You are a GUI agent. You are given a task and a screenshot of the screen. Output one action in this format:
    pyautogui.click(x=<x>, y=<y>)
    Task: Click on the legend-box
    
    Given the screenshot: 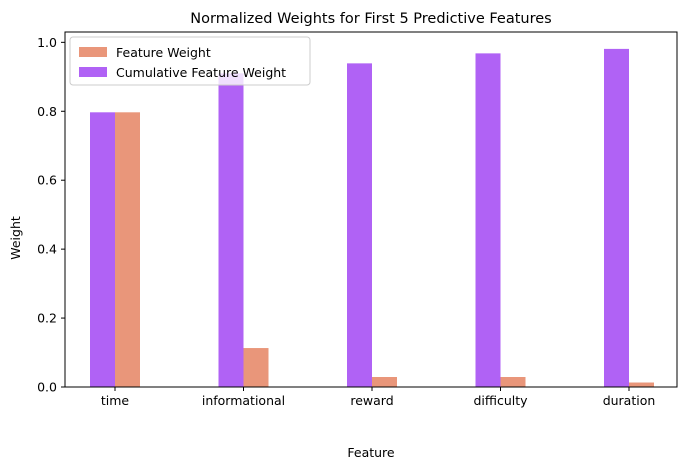 What is the action you would take?
    pyautogui.click(x=190, y=61)
    